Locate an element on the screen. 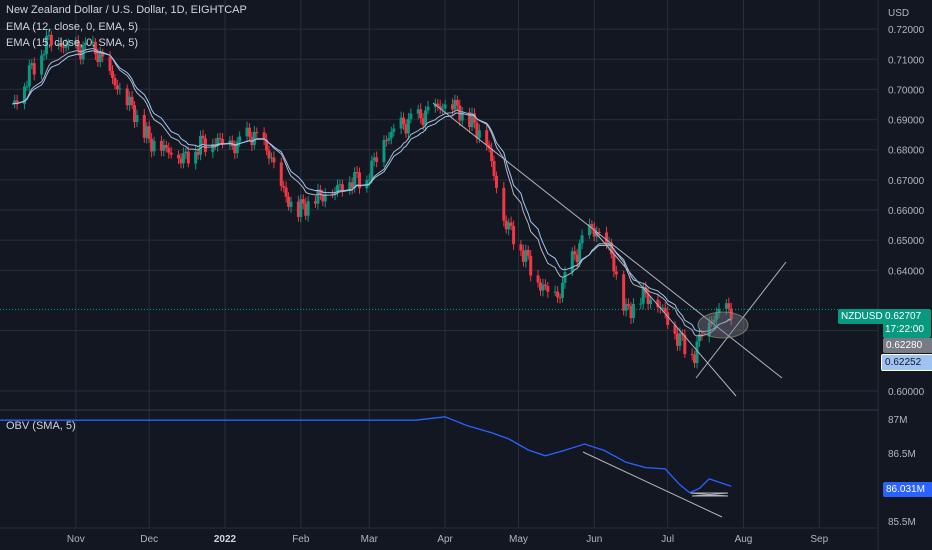 This screenshot has height=550, width=932. y-axis-unit: USD is located at coordinates (898, 13).